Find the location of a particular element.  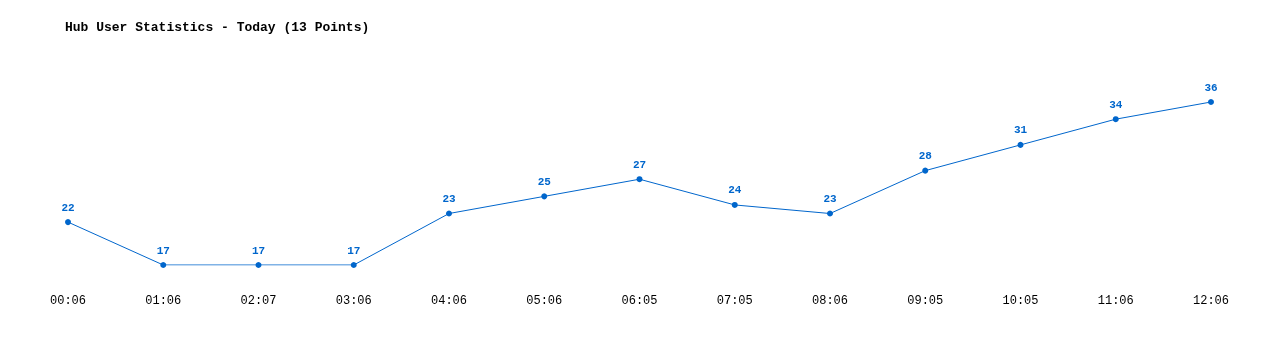

data-label: 36 is located at coordinates (1211, 87).